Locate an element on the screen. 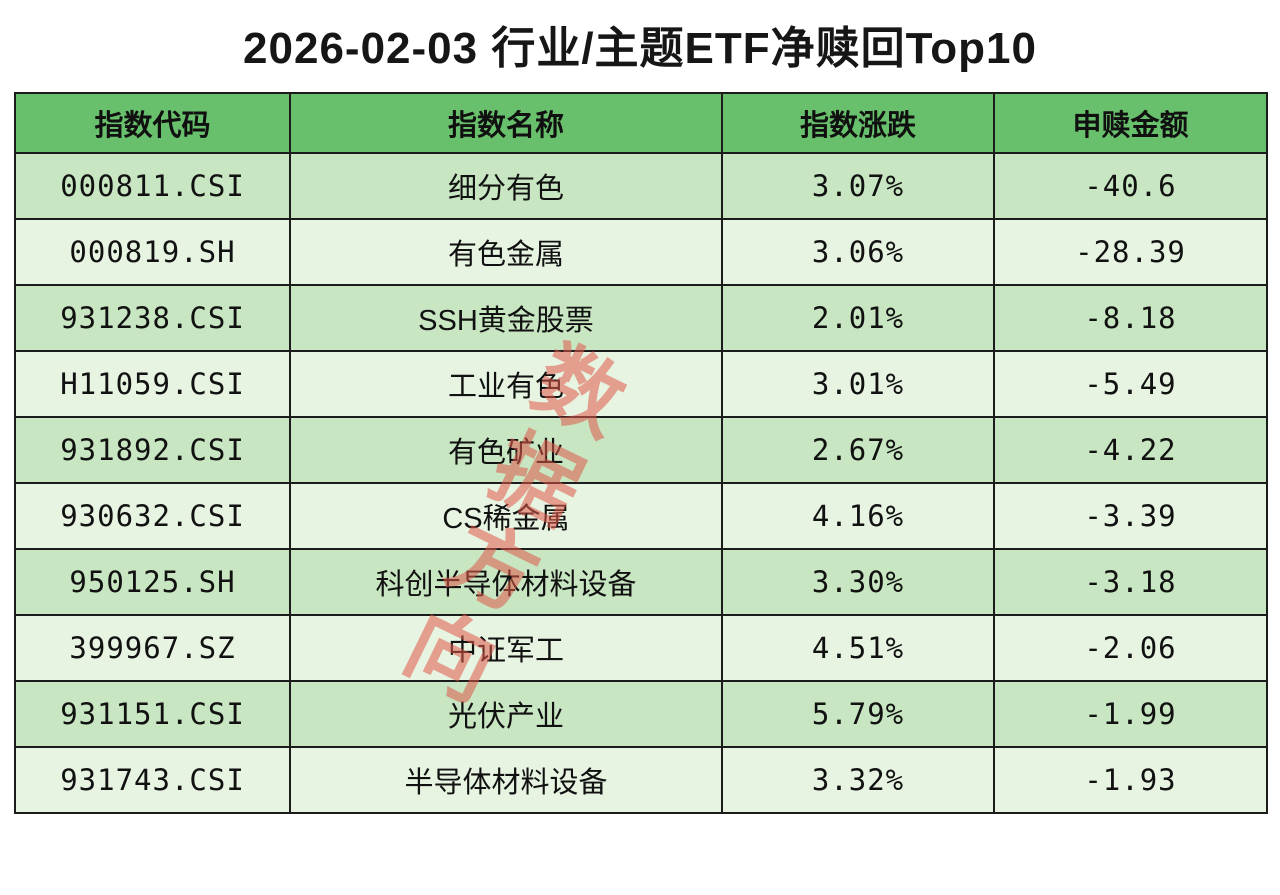 The width and height of the screenshot is (1280, 895). cell-amount: -28.39 is located at coordinates (1130, 252).